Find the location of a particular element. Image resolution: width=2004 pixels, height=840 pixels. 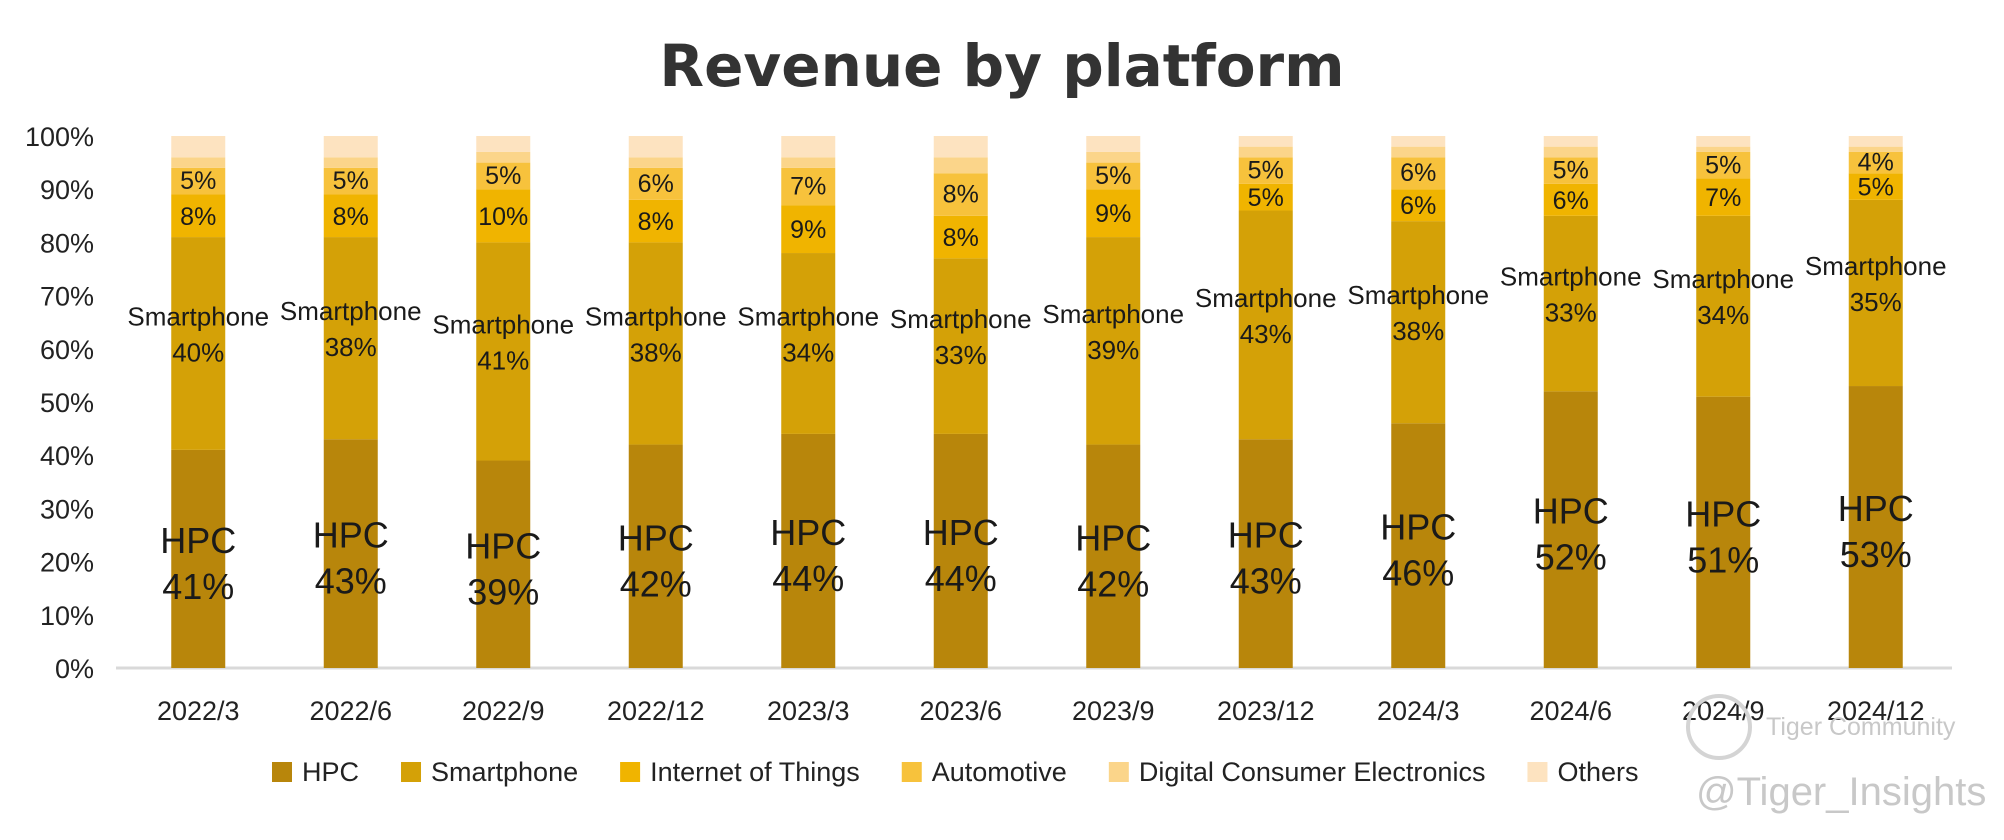

x-tick-label: 2023/6 is located at coordinates (960, 711).